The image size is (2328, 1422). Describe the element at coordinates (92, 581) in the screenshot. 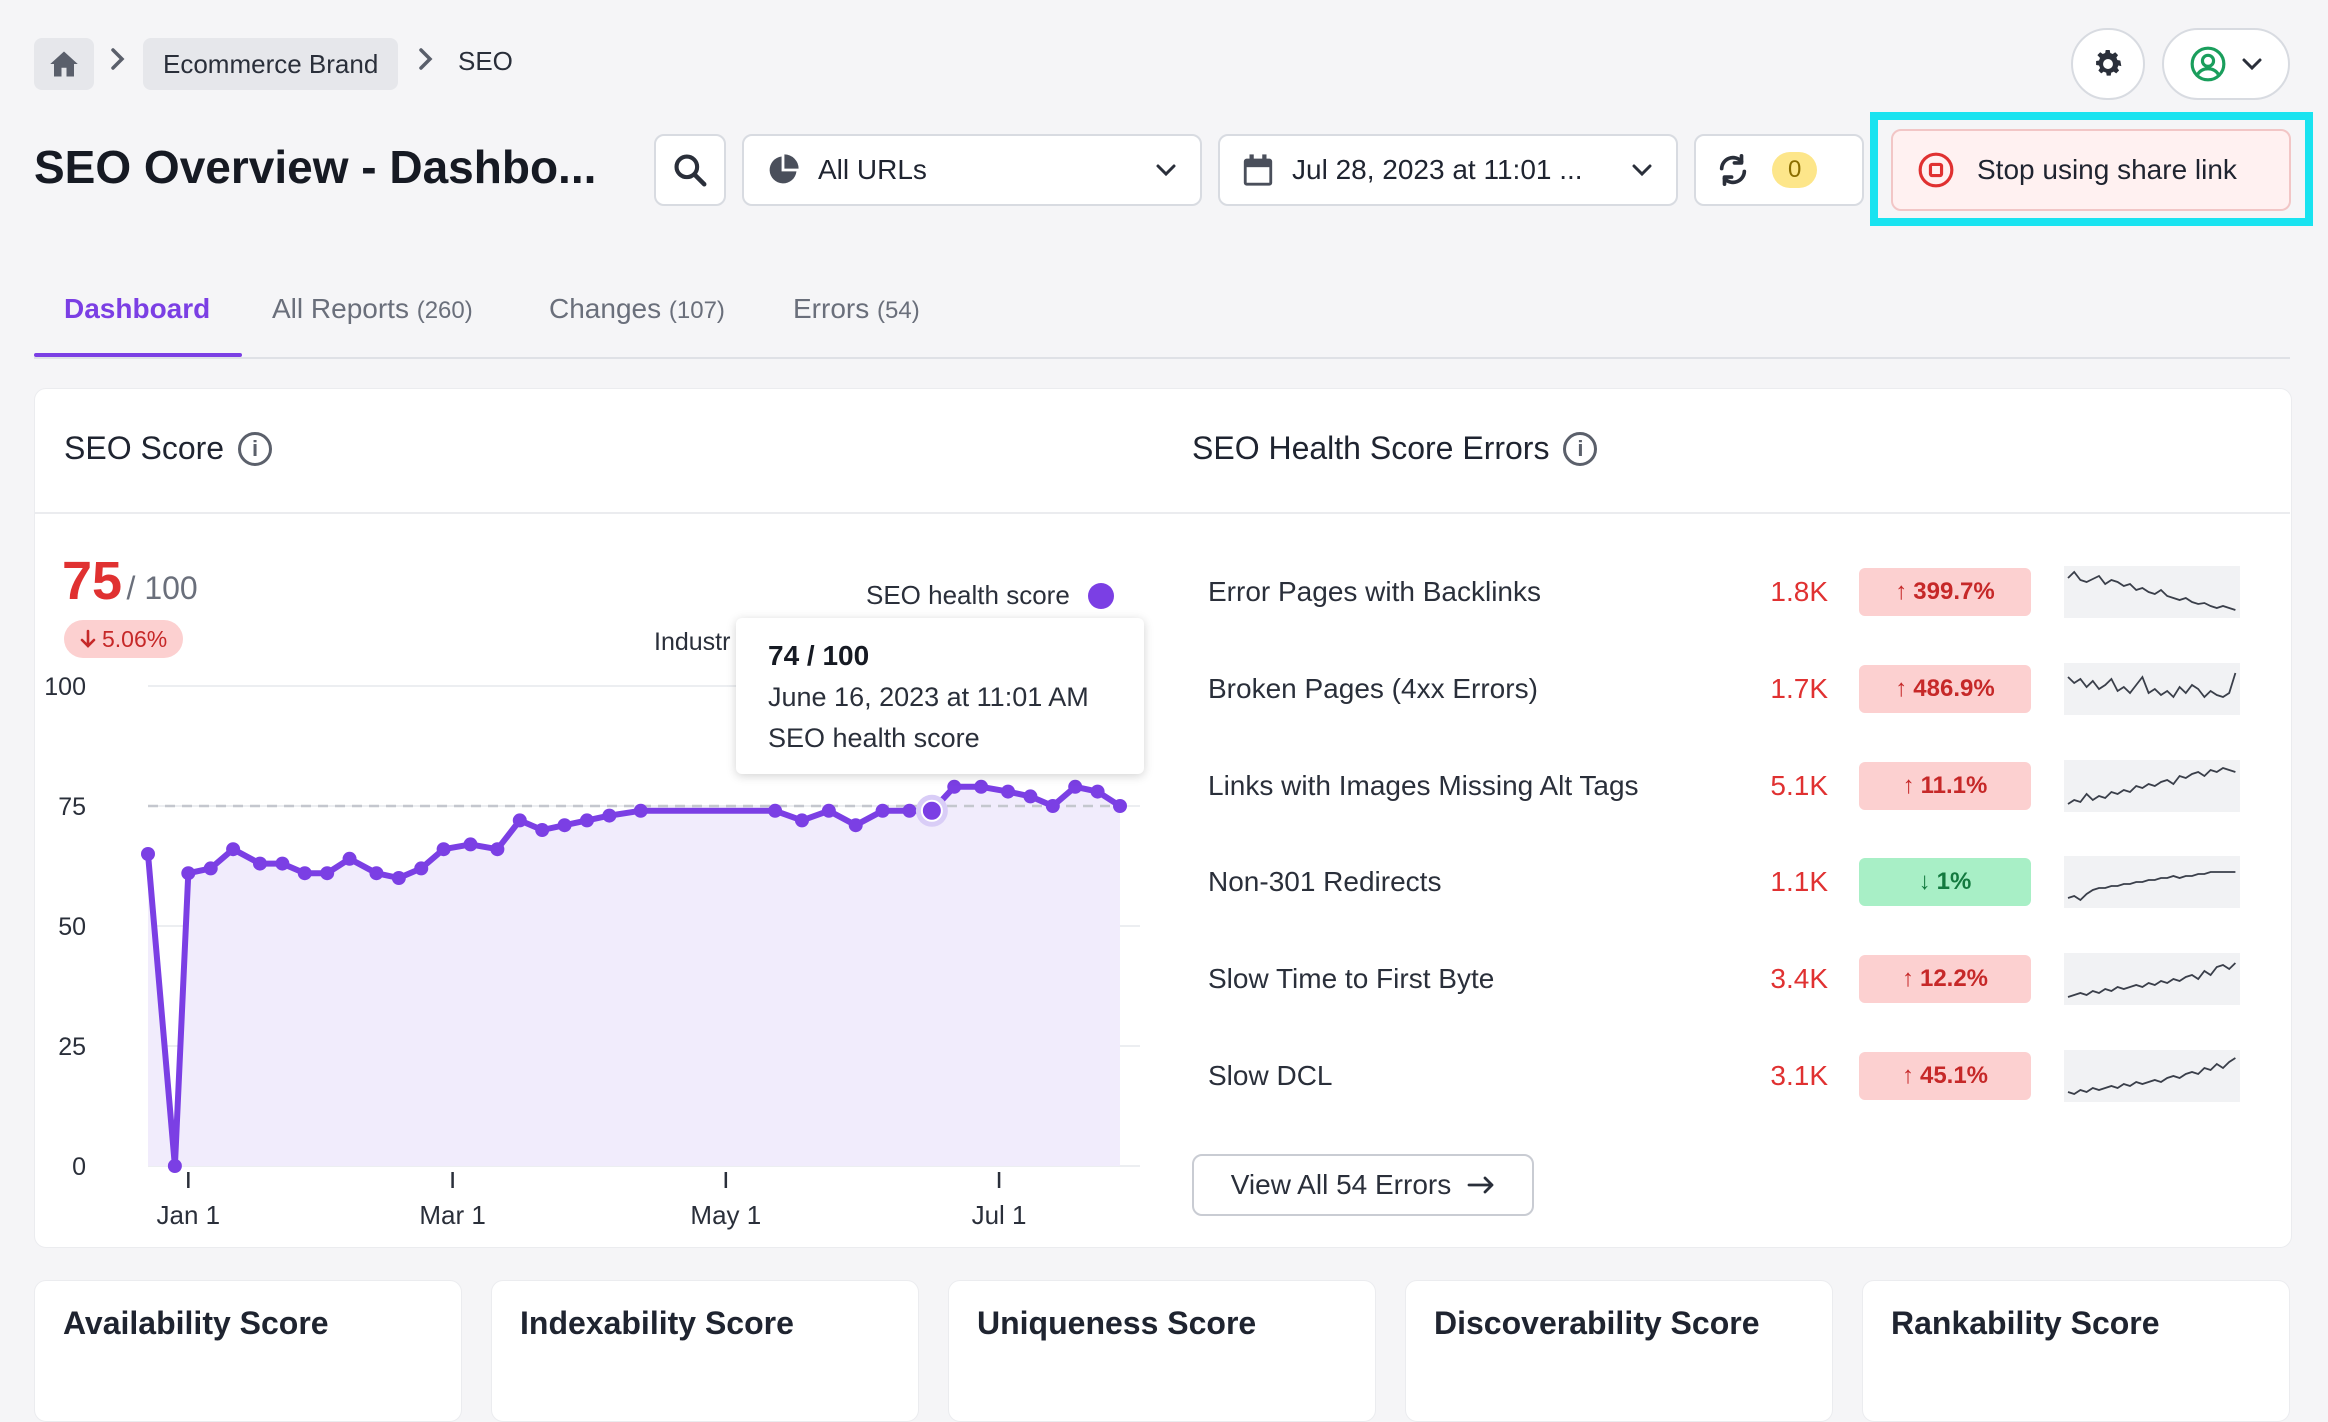

I see `score-value: 75` at that location.